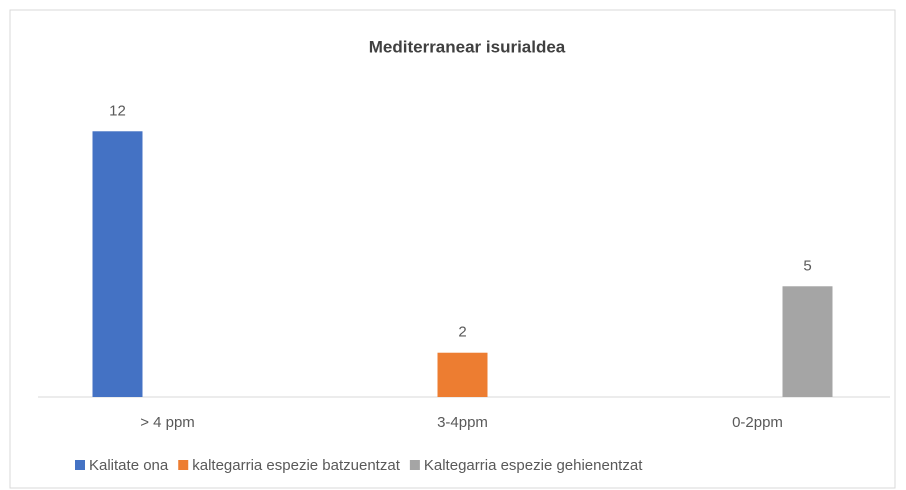 Image resolution: width=906 pixels, height=490 pixels. What do you see at coordinates (533, 465) in the screenshot?
I see `legend-label: Kaltegarria espezie gehienentzat` at bounding box center [533, 465].